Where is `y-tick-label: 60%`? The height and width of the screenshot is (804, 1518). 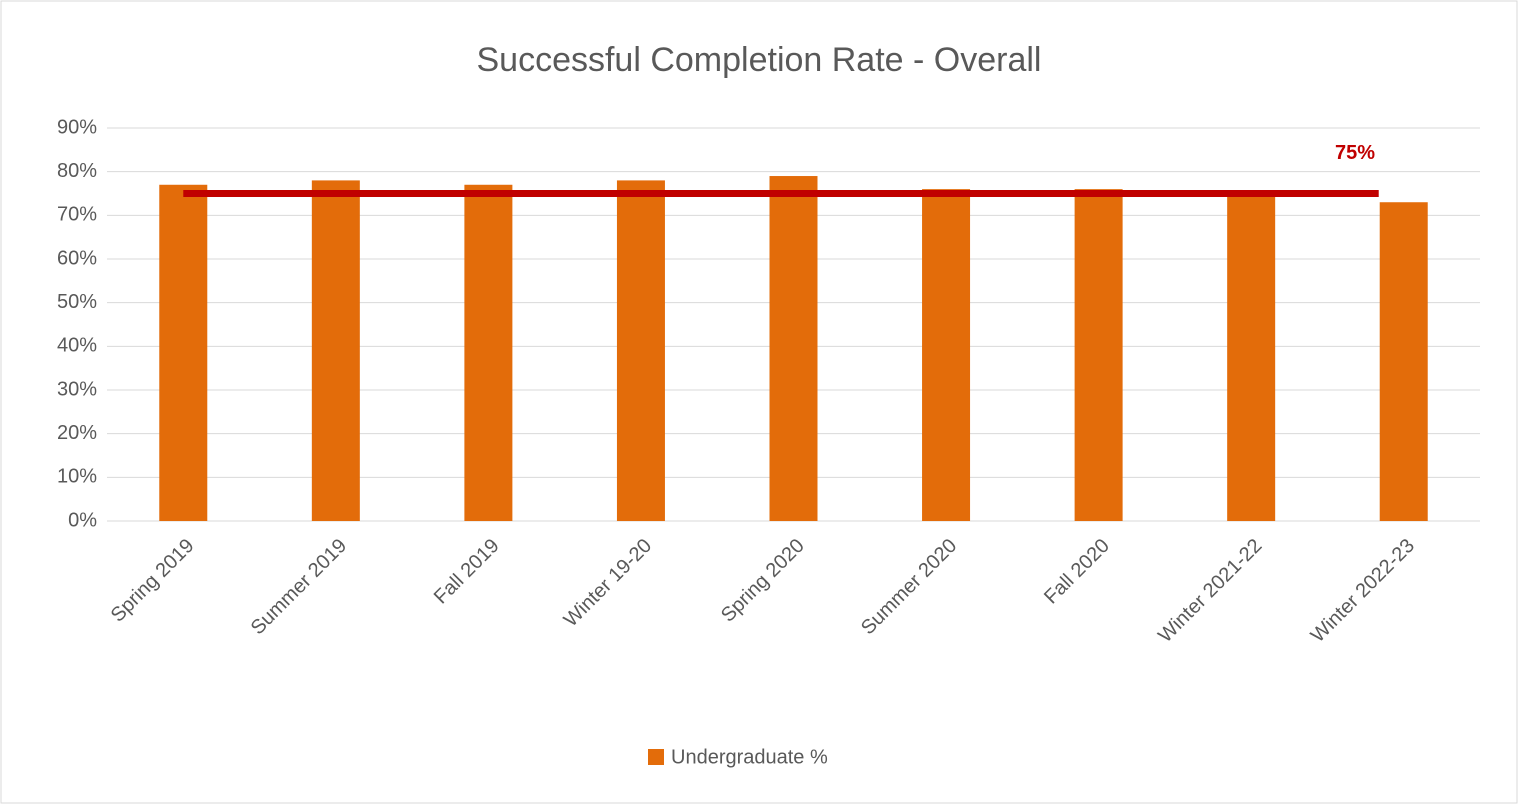 y-tick-label: 60% is located at coordinates (77, 258).